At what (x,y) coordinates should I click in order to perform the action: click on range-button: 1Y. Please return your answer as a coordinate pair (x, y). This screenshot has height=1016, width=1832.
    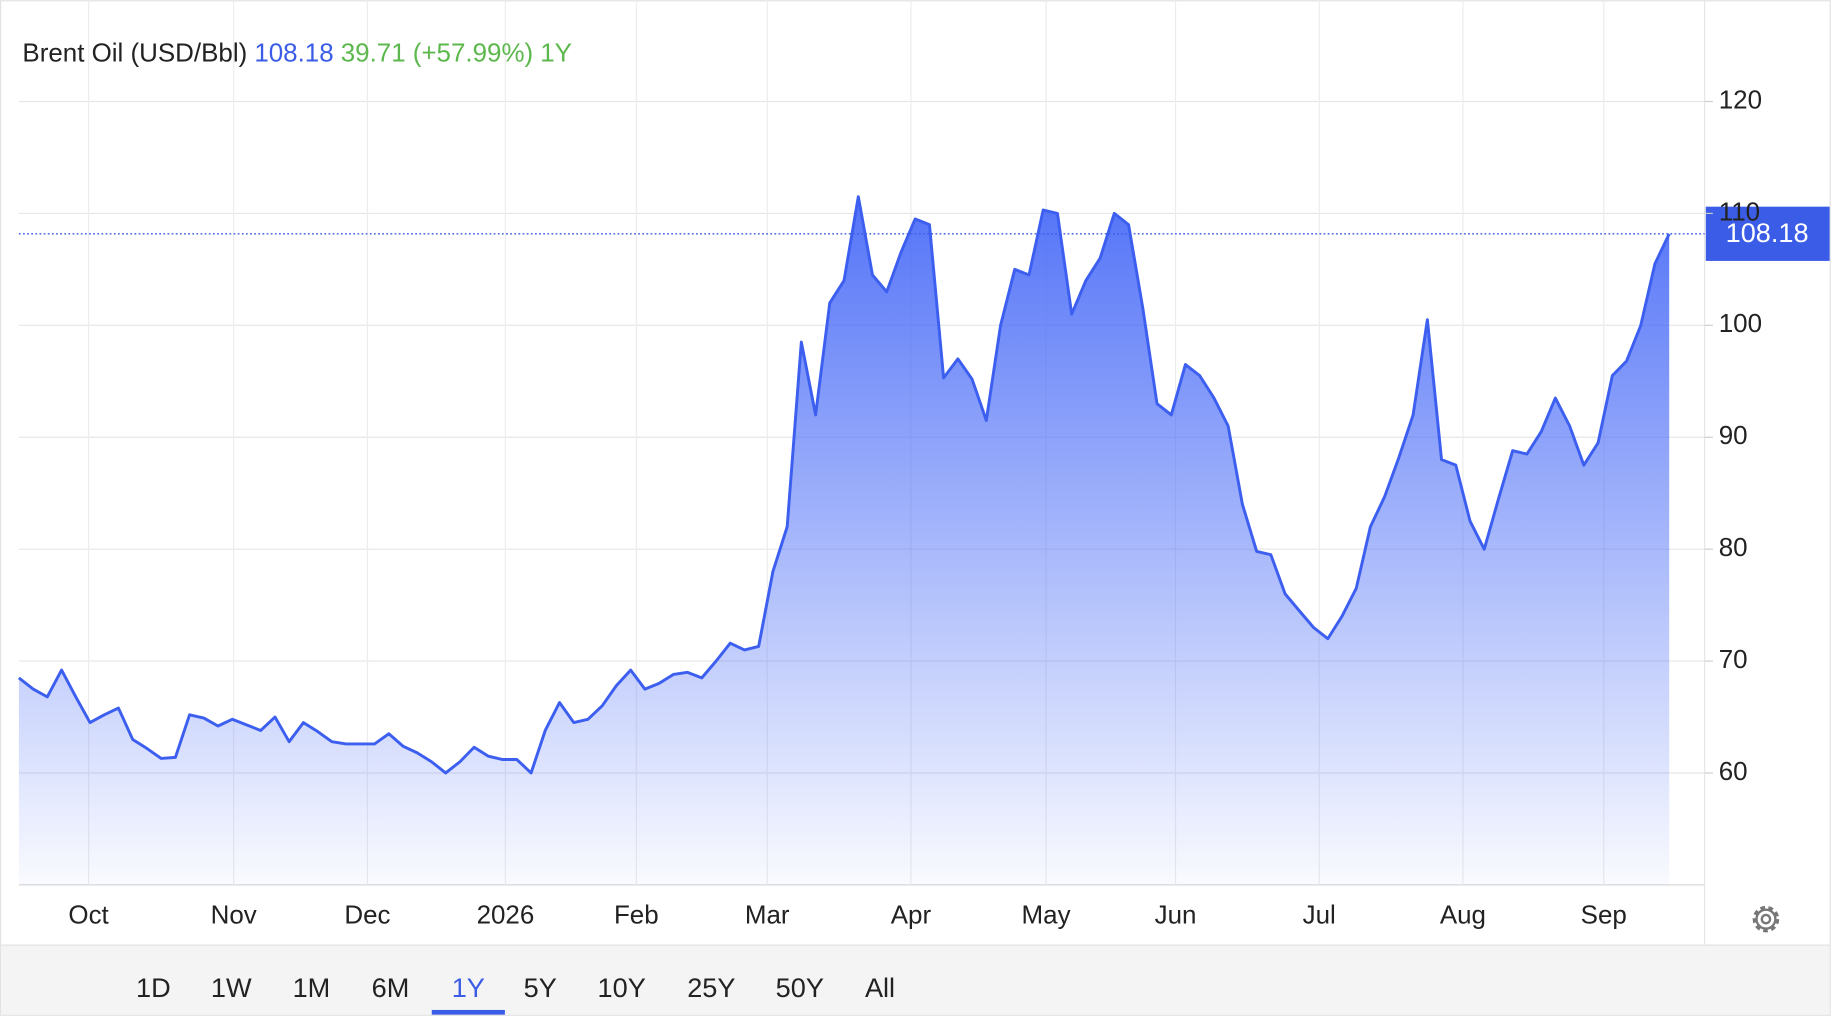
    Looking at the image, I should click on (468, 987).